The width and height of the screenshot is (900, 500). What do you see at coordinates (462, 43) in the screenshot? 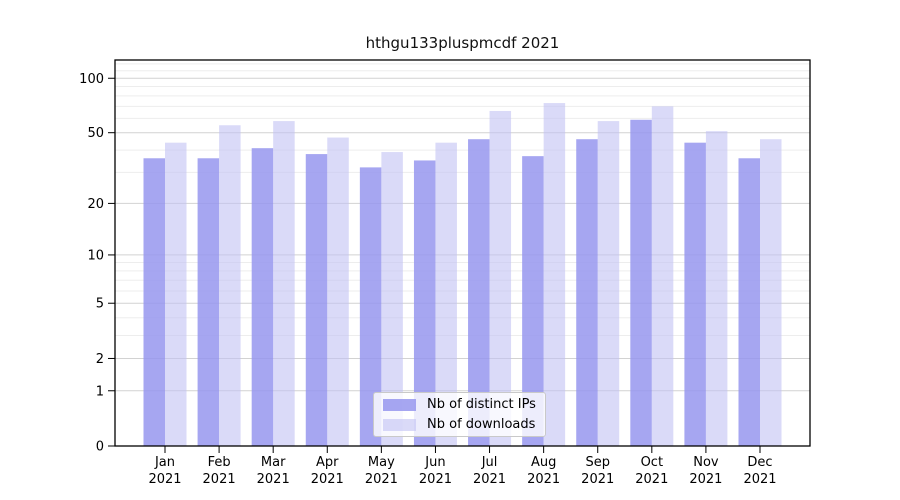
I see `chart-title: hthgu133pluspmcdf 2021` at bounding box center [462, 43].